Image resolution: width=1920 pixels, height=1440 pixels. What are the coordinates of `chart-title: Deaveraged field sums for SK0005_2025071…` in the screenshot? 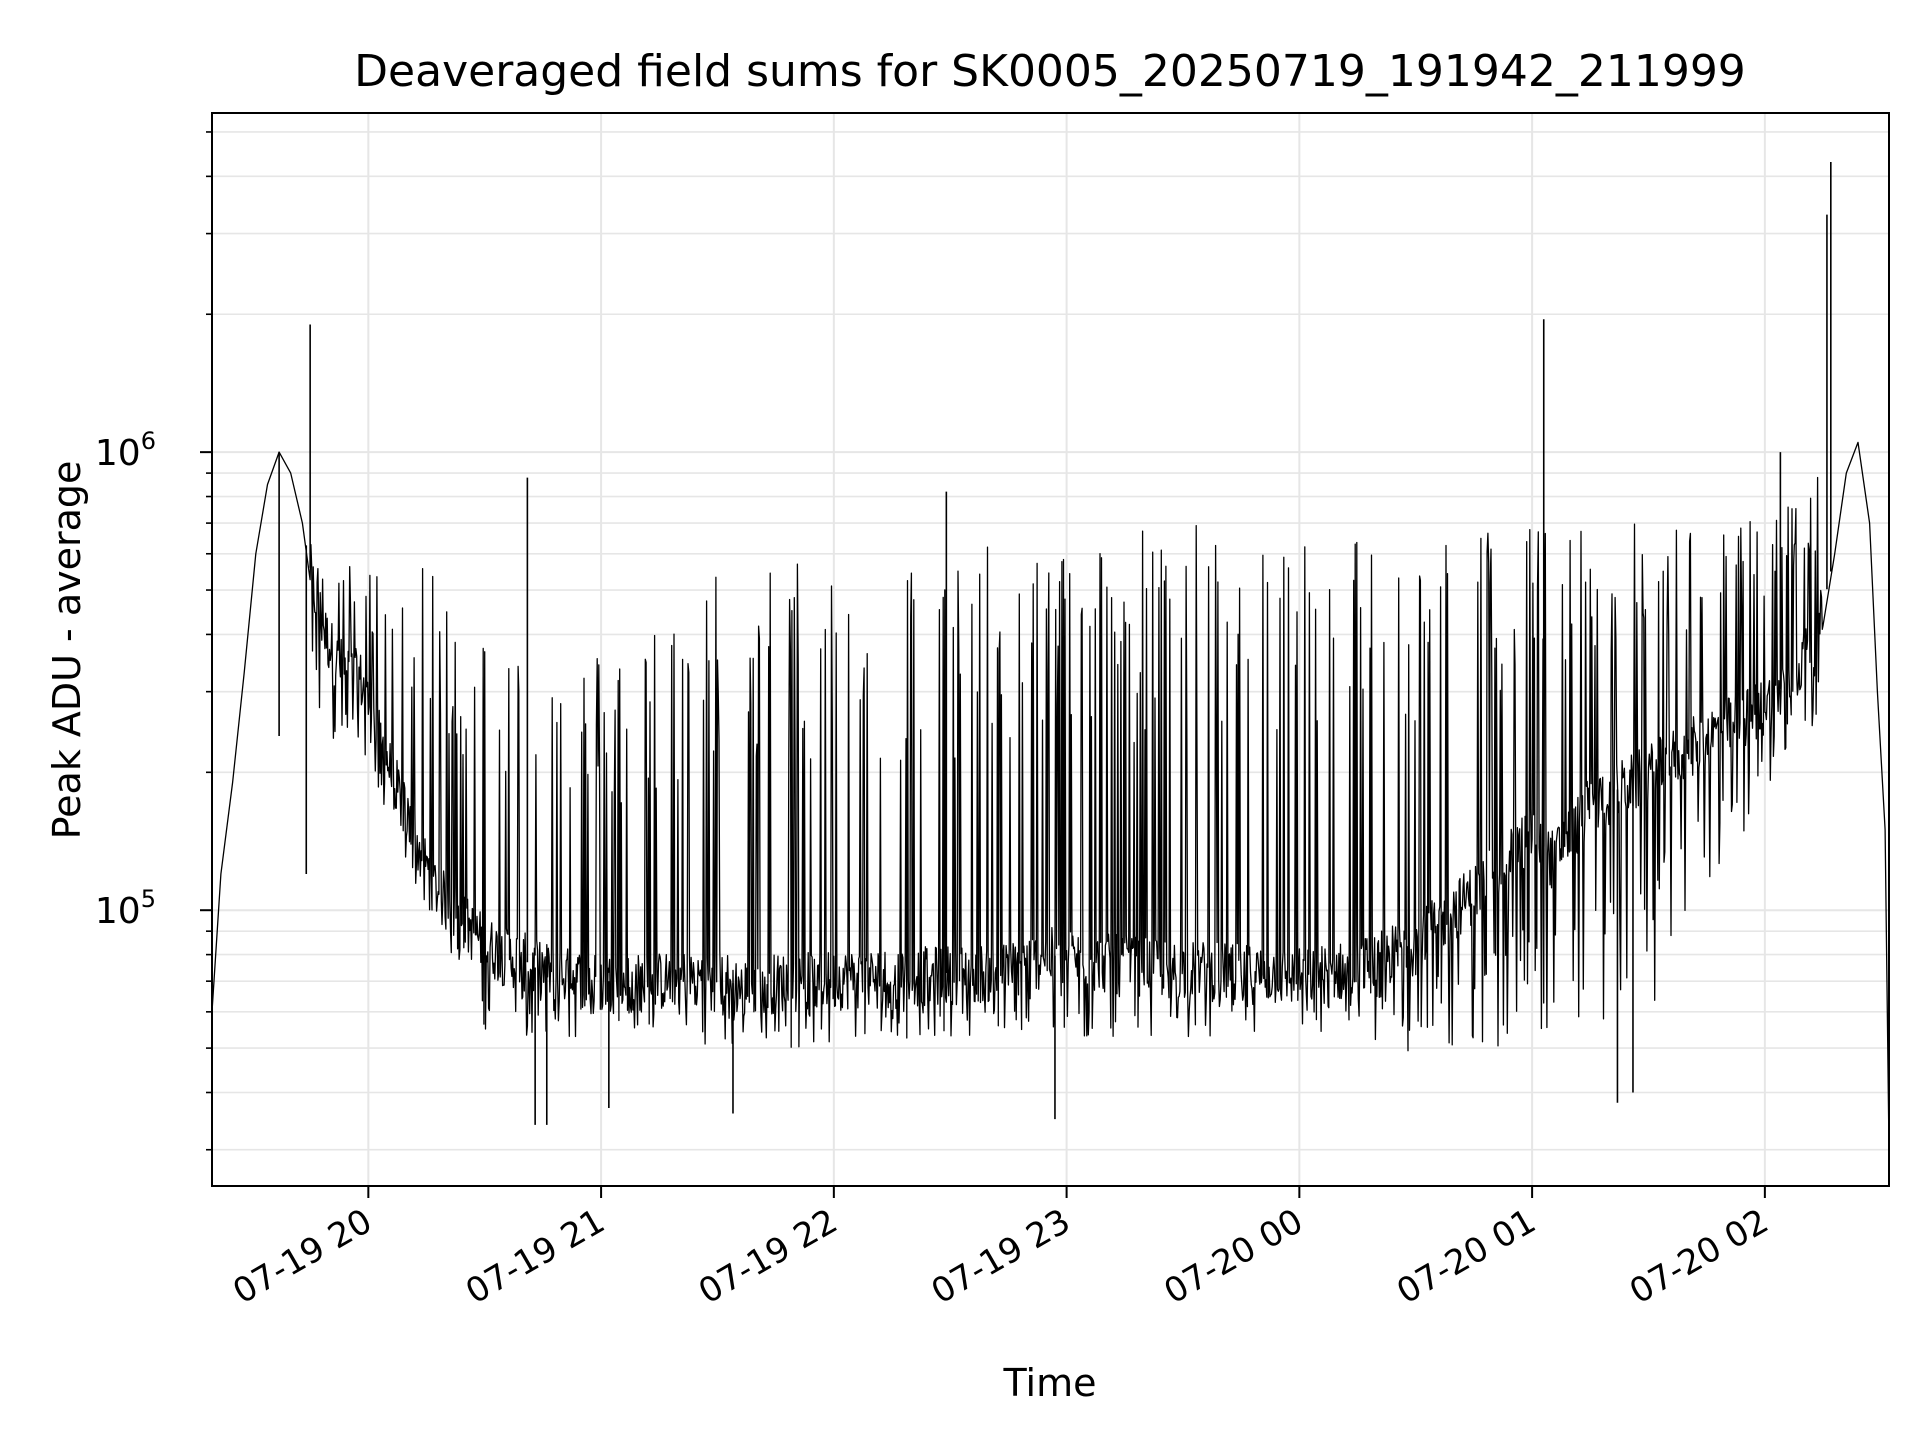 It's located at (1050, 71).